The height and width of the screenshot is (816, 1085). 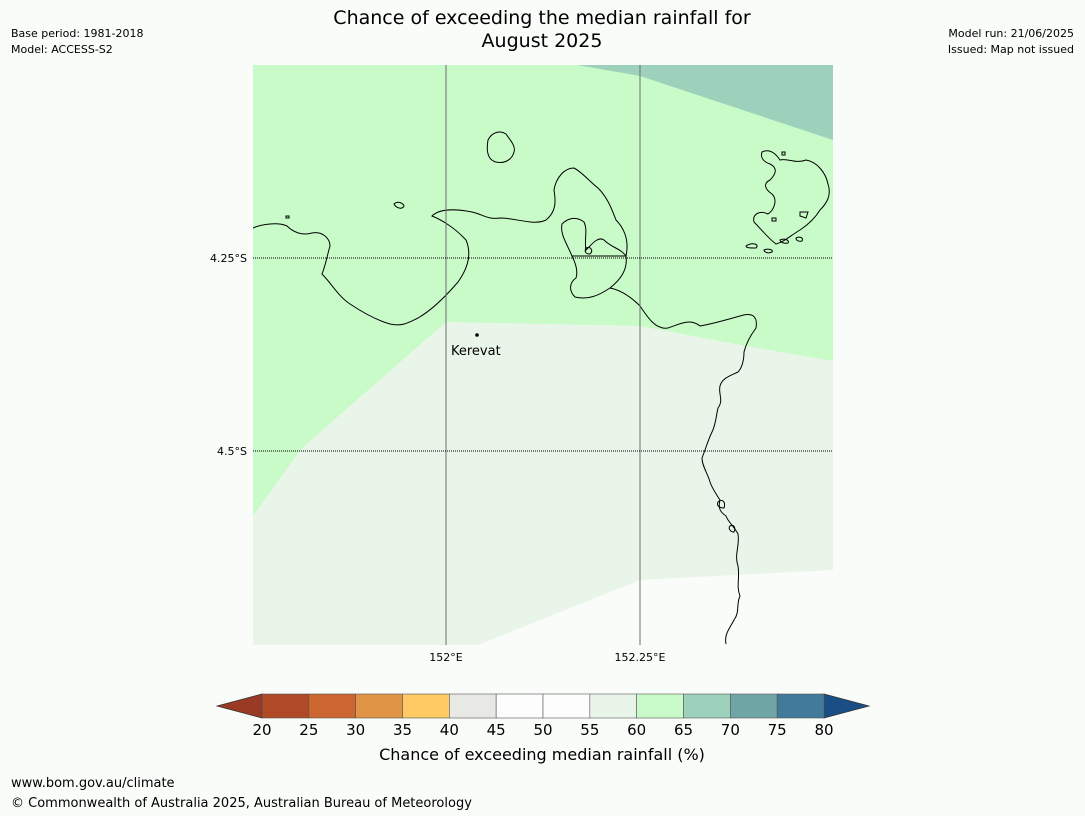 I want to click on colorbar: 20 25 30 35 40 45 50 55 60 65 70 75 80, so click(x=543, y=716).